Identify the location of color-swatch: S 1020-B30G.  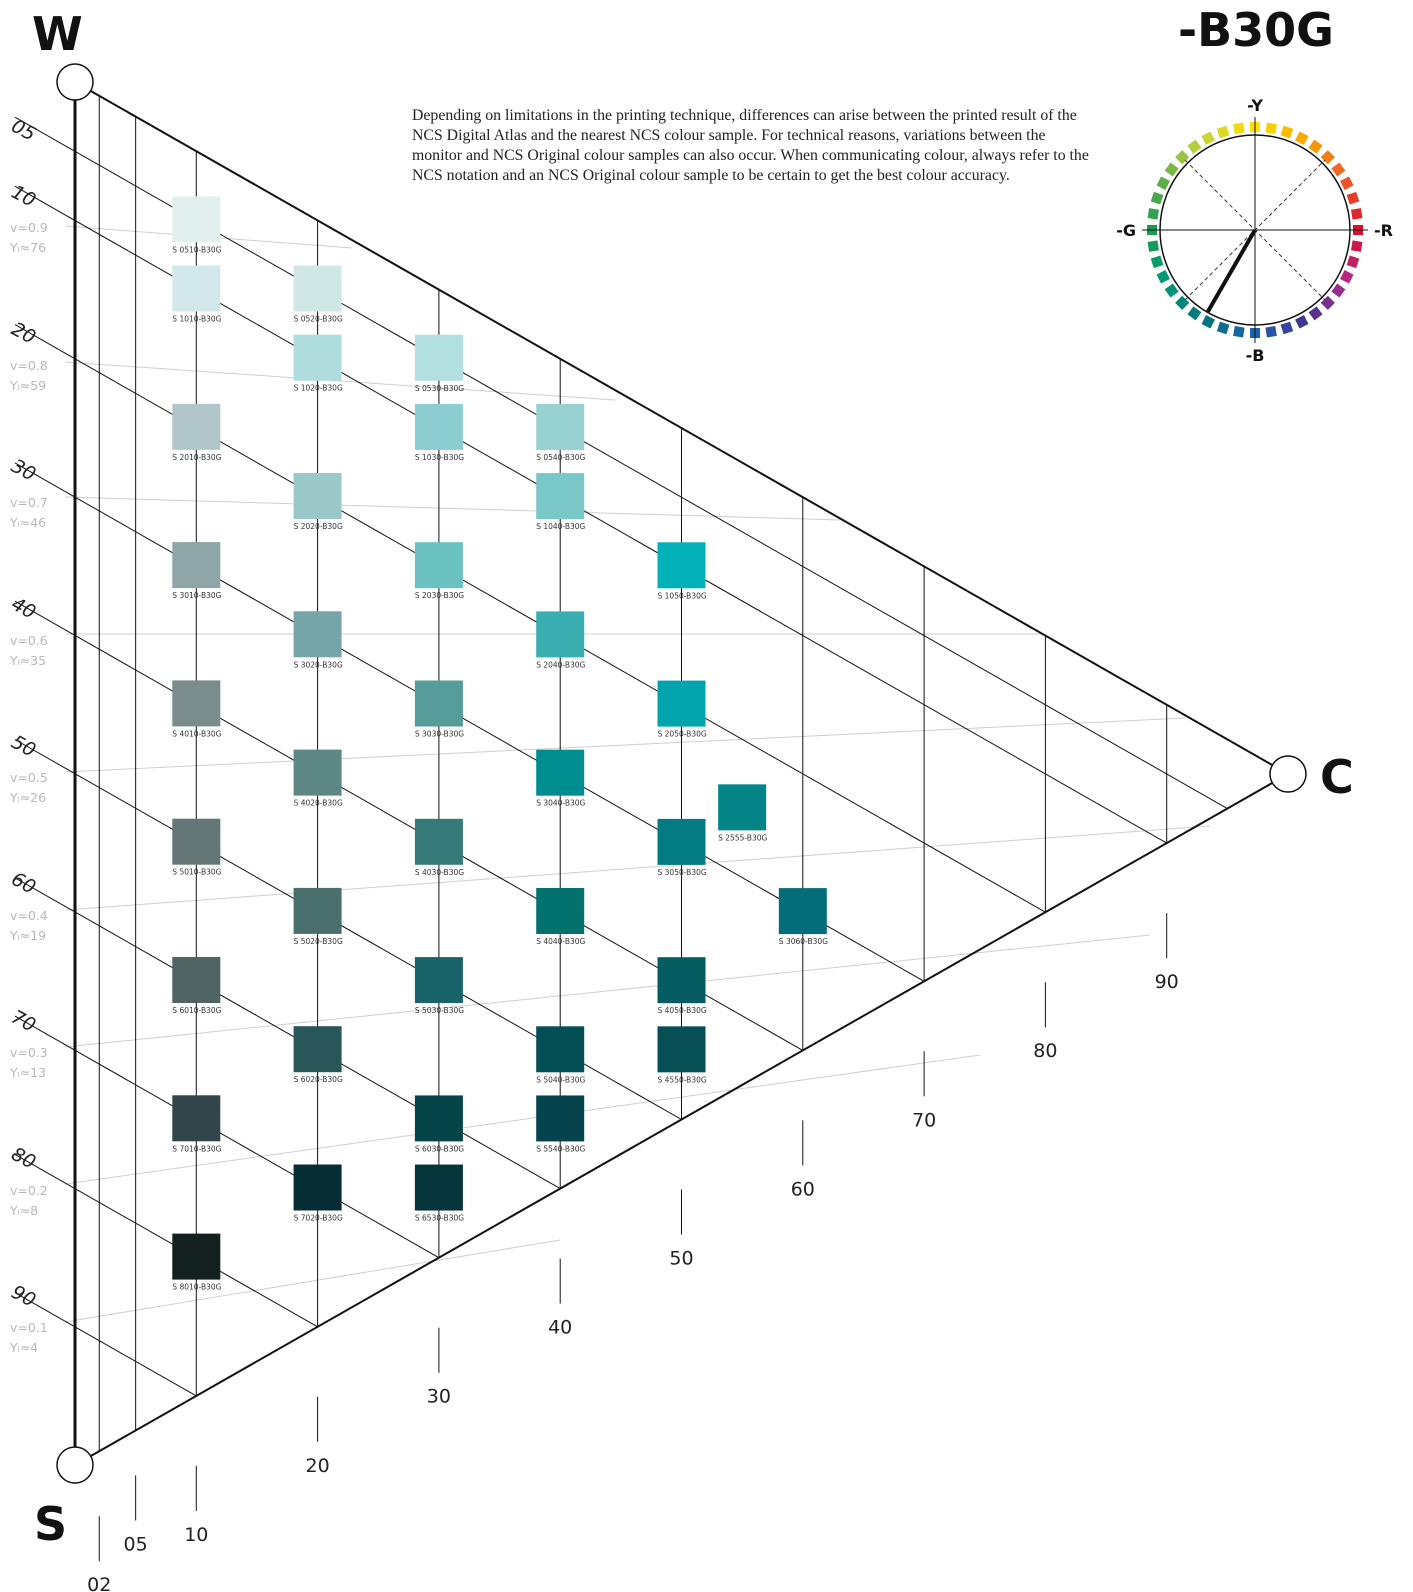
(318, 363).